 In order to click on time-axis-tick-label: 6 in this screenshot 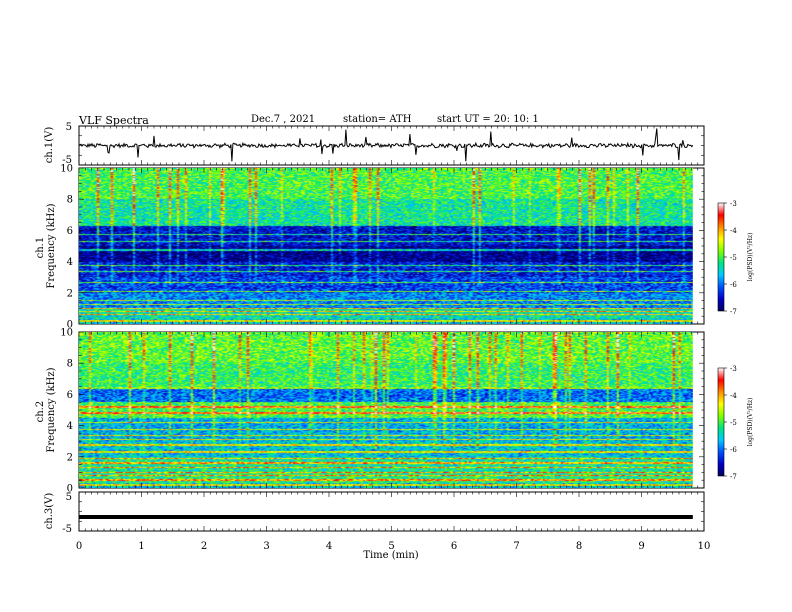, I will do `click(454, 546)`.